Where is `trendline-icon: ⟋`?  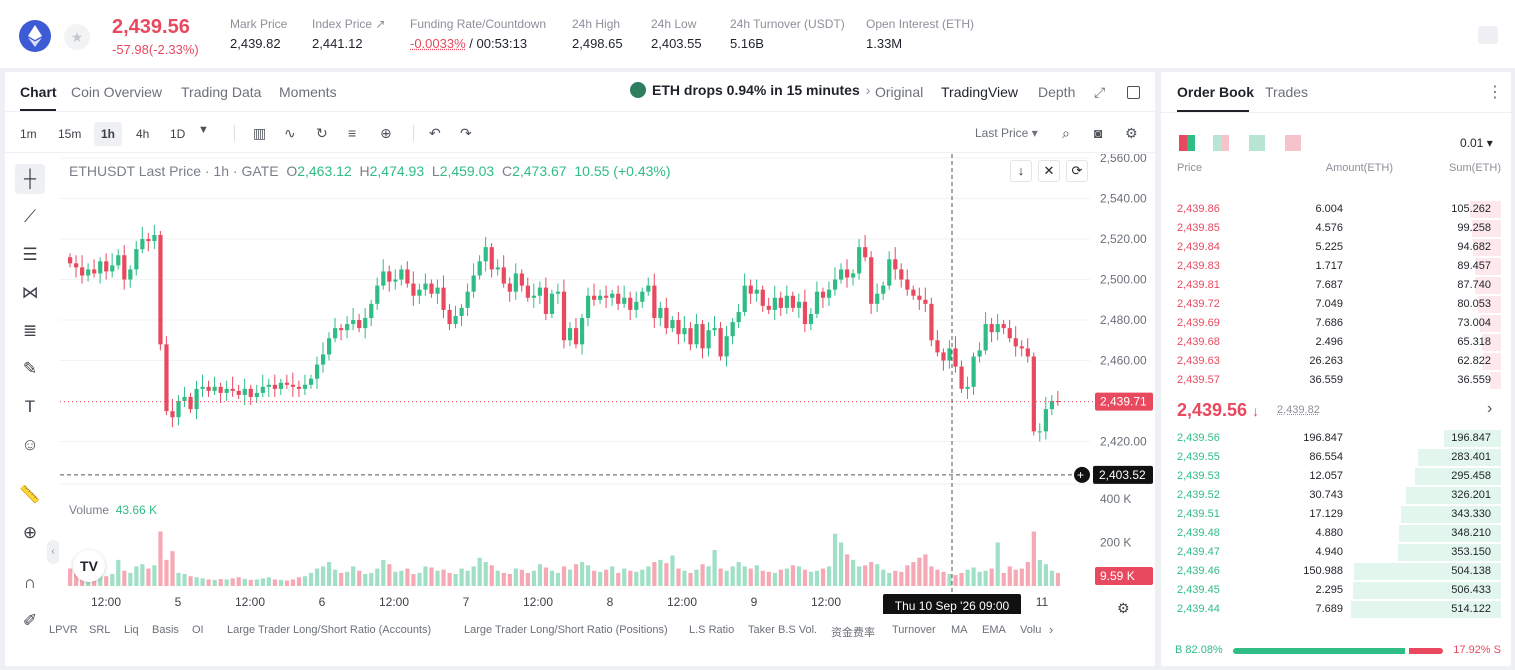
trendline-icon: ⟋ is located at coordinates (30, 216).